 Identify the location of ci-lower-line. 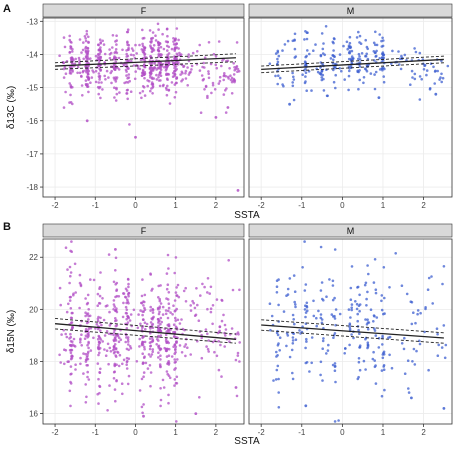
(352, 336).